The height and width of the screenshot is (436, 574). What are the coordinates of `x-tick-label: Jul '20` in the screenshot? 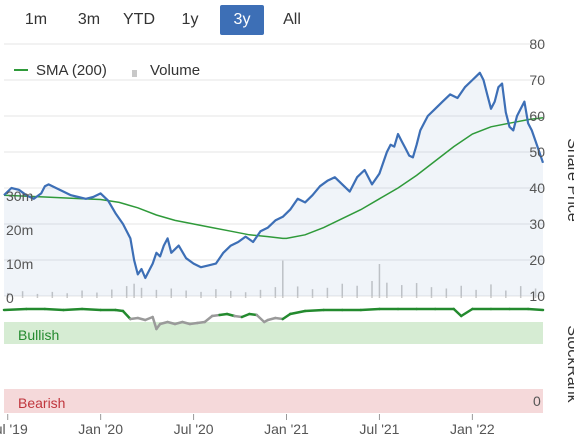 It's located at (194, 428).